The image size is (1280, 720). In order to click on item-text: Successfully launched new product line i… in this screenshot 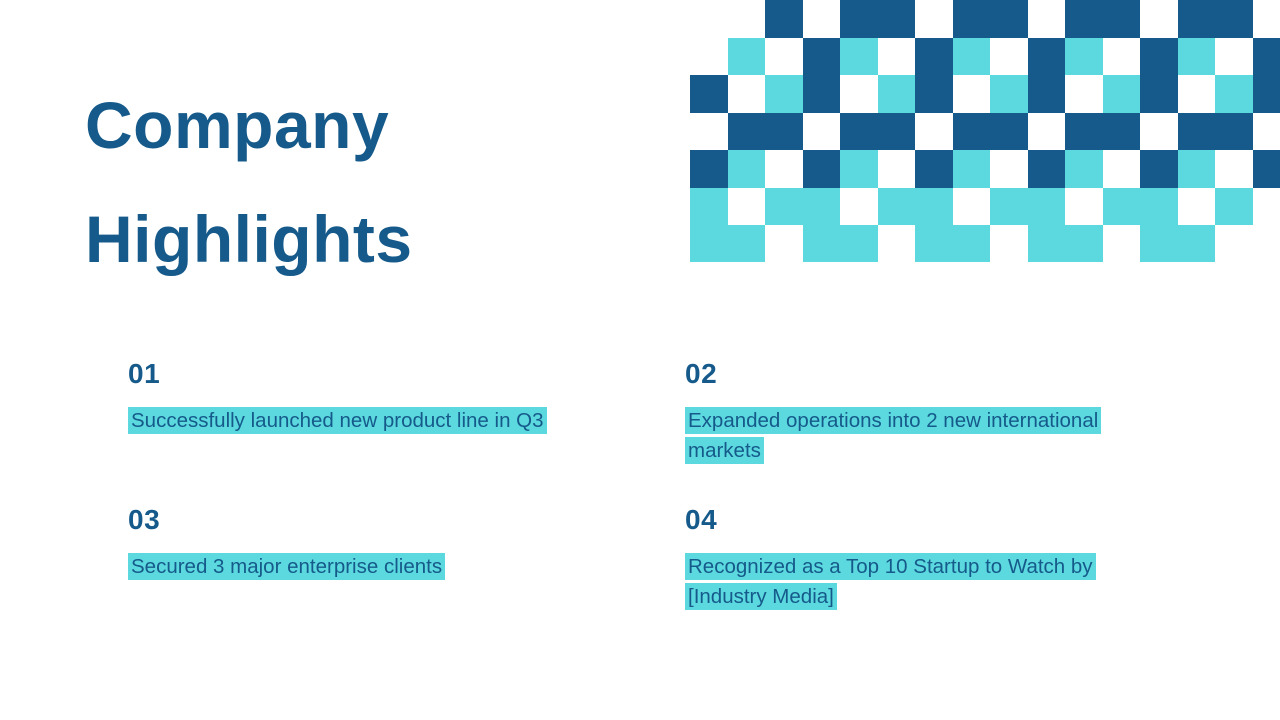, I will do `click(360, 421)`.